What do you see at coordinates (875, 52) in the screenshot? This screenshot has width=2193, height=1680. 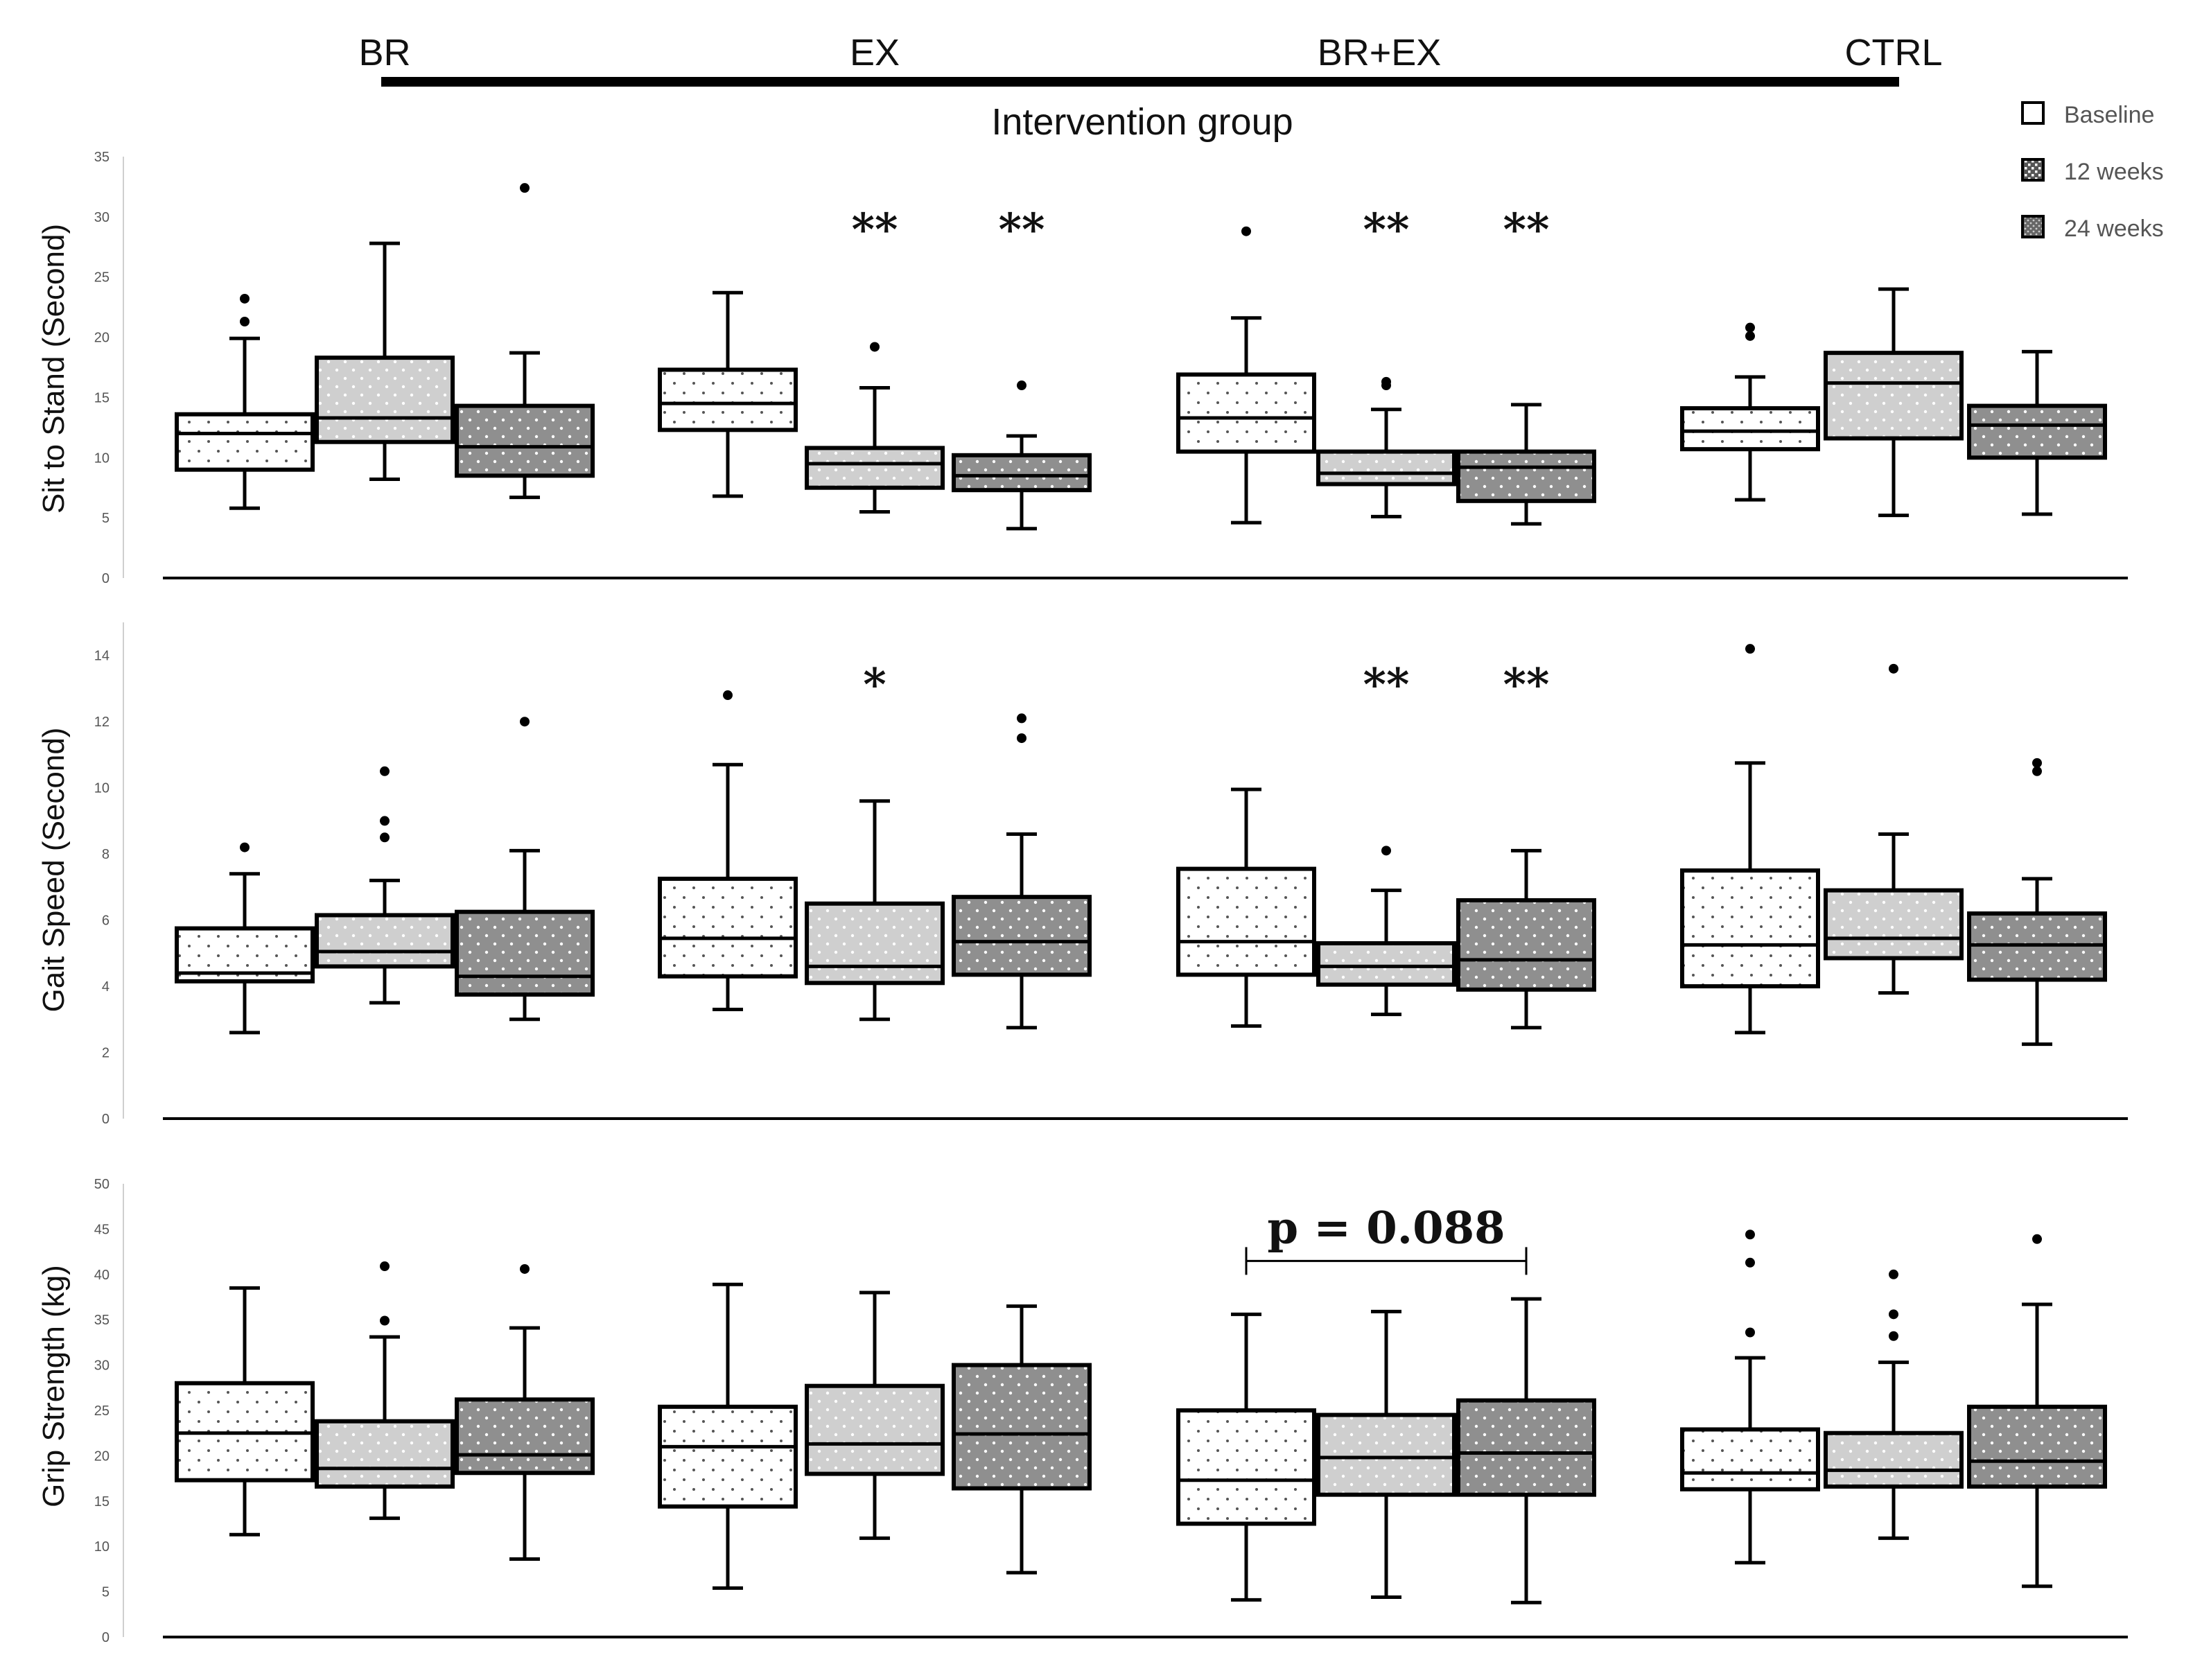 I see `group-label-ex: EX` at bounding box center [875, 52].